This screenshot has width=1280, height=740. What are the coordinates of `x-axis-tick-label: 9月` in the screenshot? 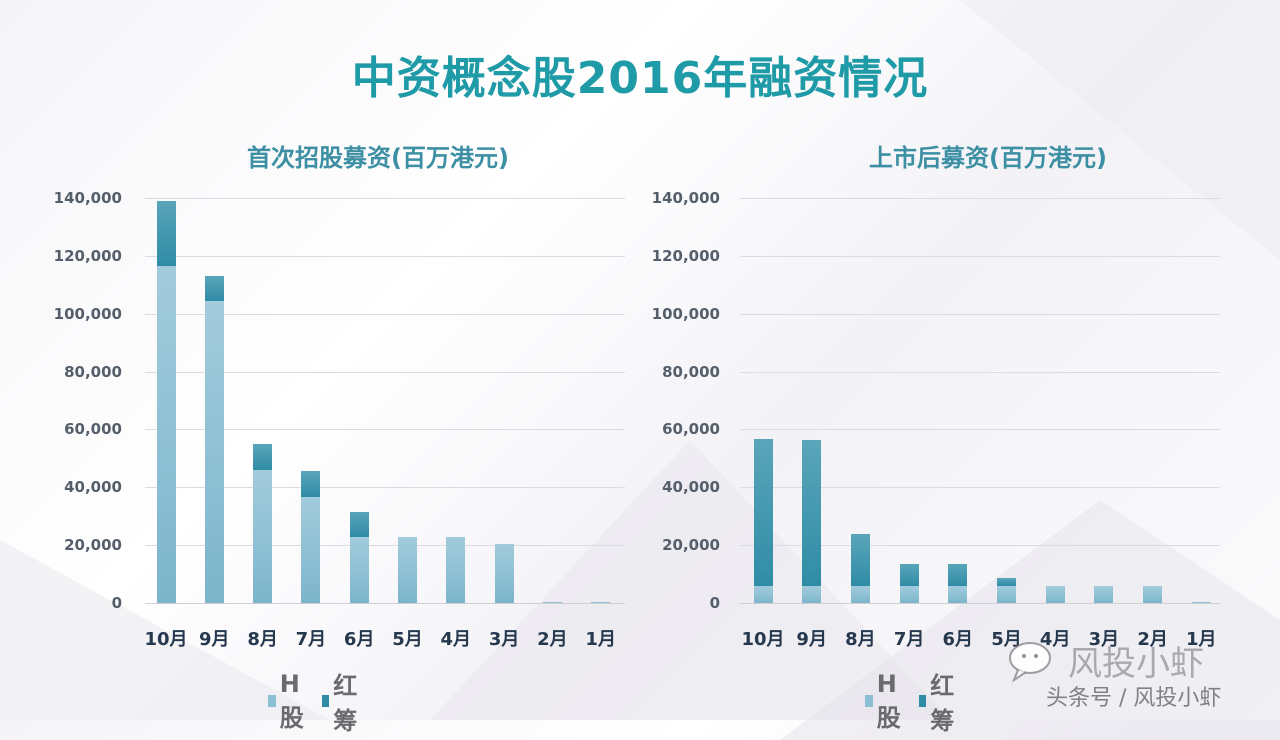 It's located at (214, 639).